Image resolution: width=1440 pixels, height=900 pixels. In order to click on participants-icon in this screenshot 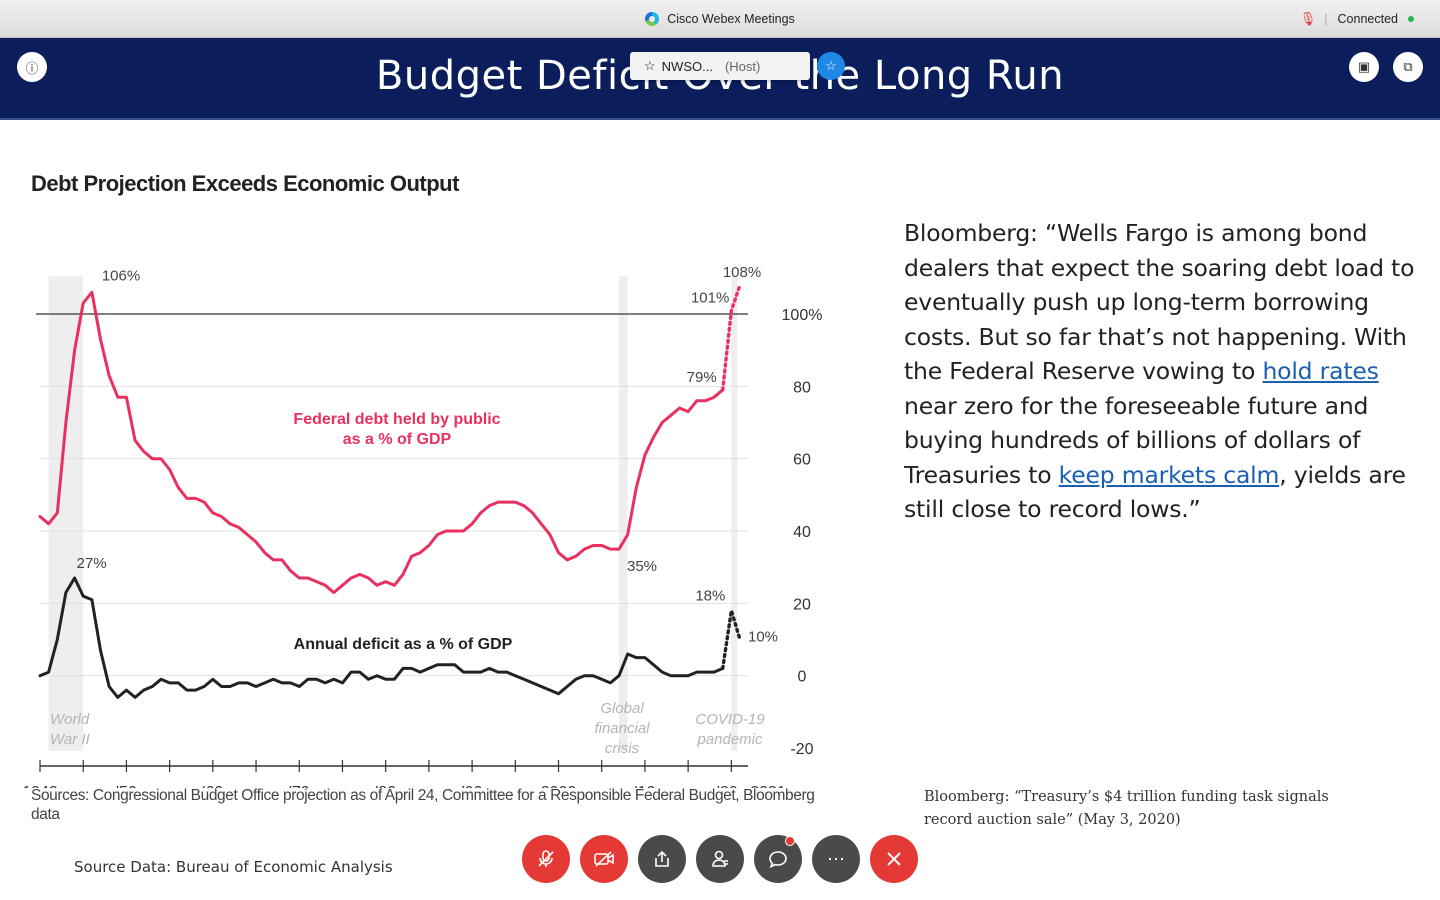, I will do `click(720, 858)`.